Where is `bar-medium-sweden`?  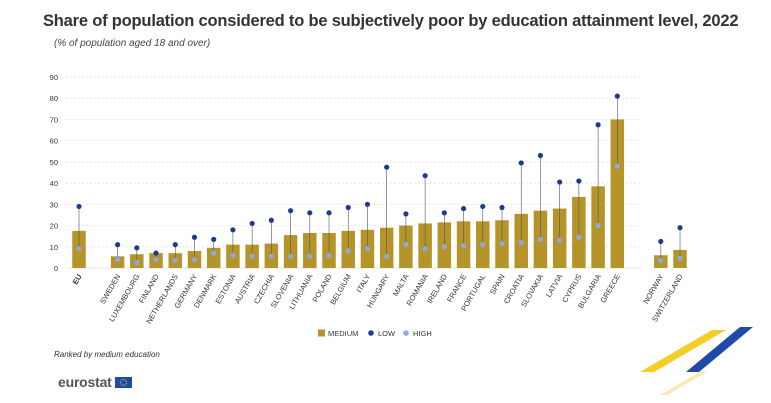
bar-medium-sweden is located at coordinates (117, 262).